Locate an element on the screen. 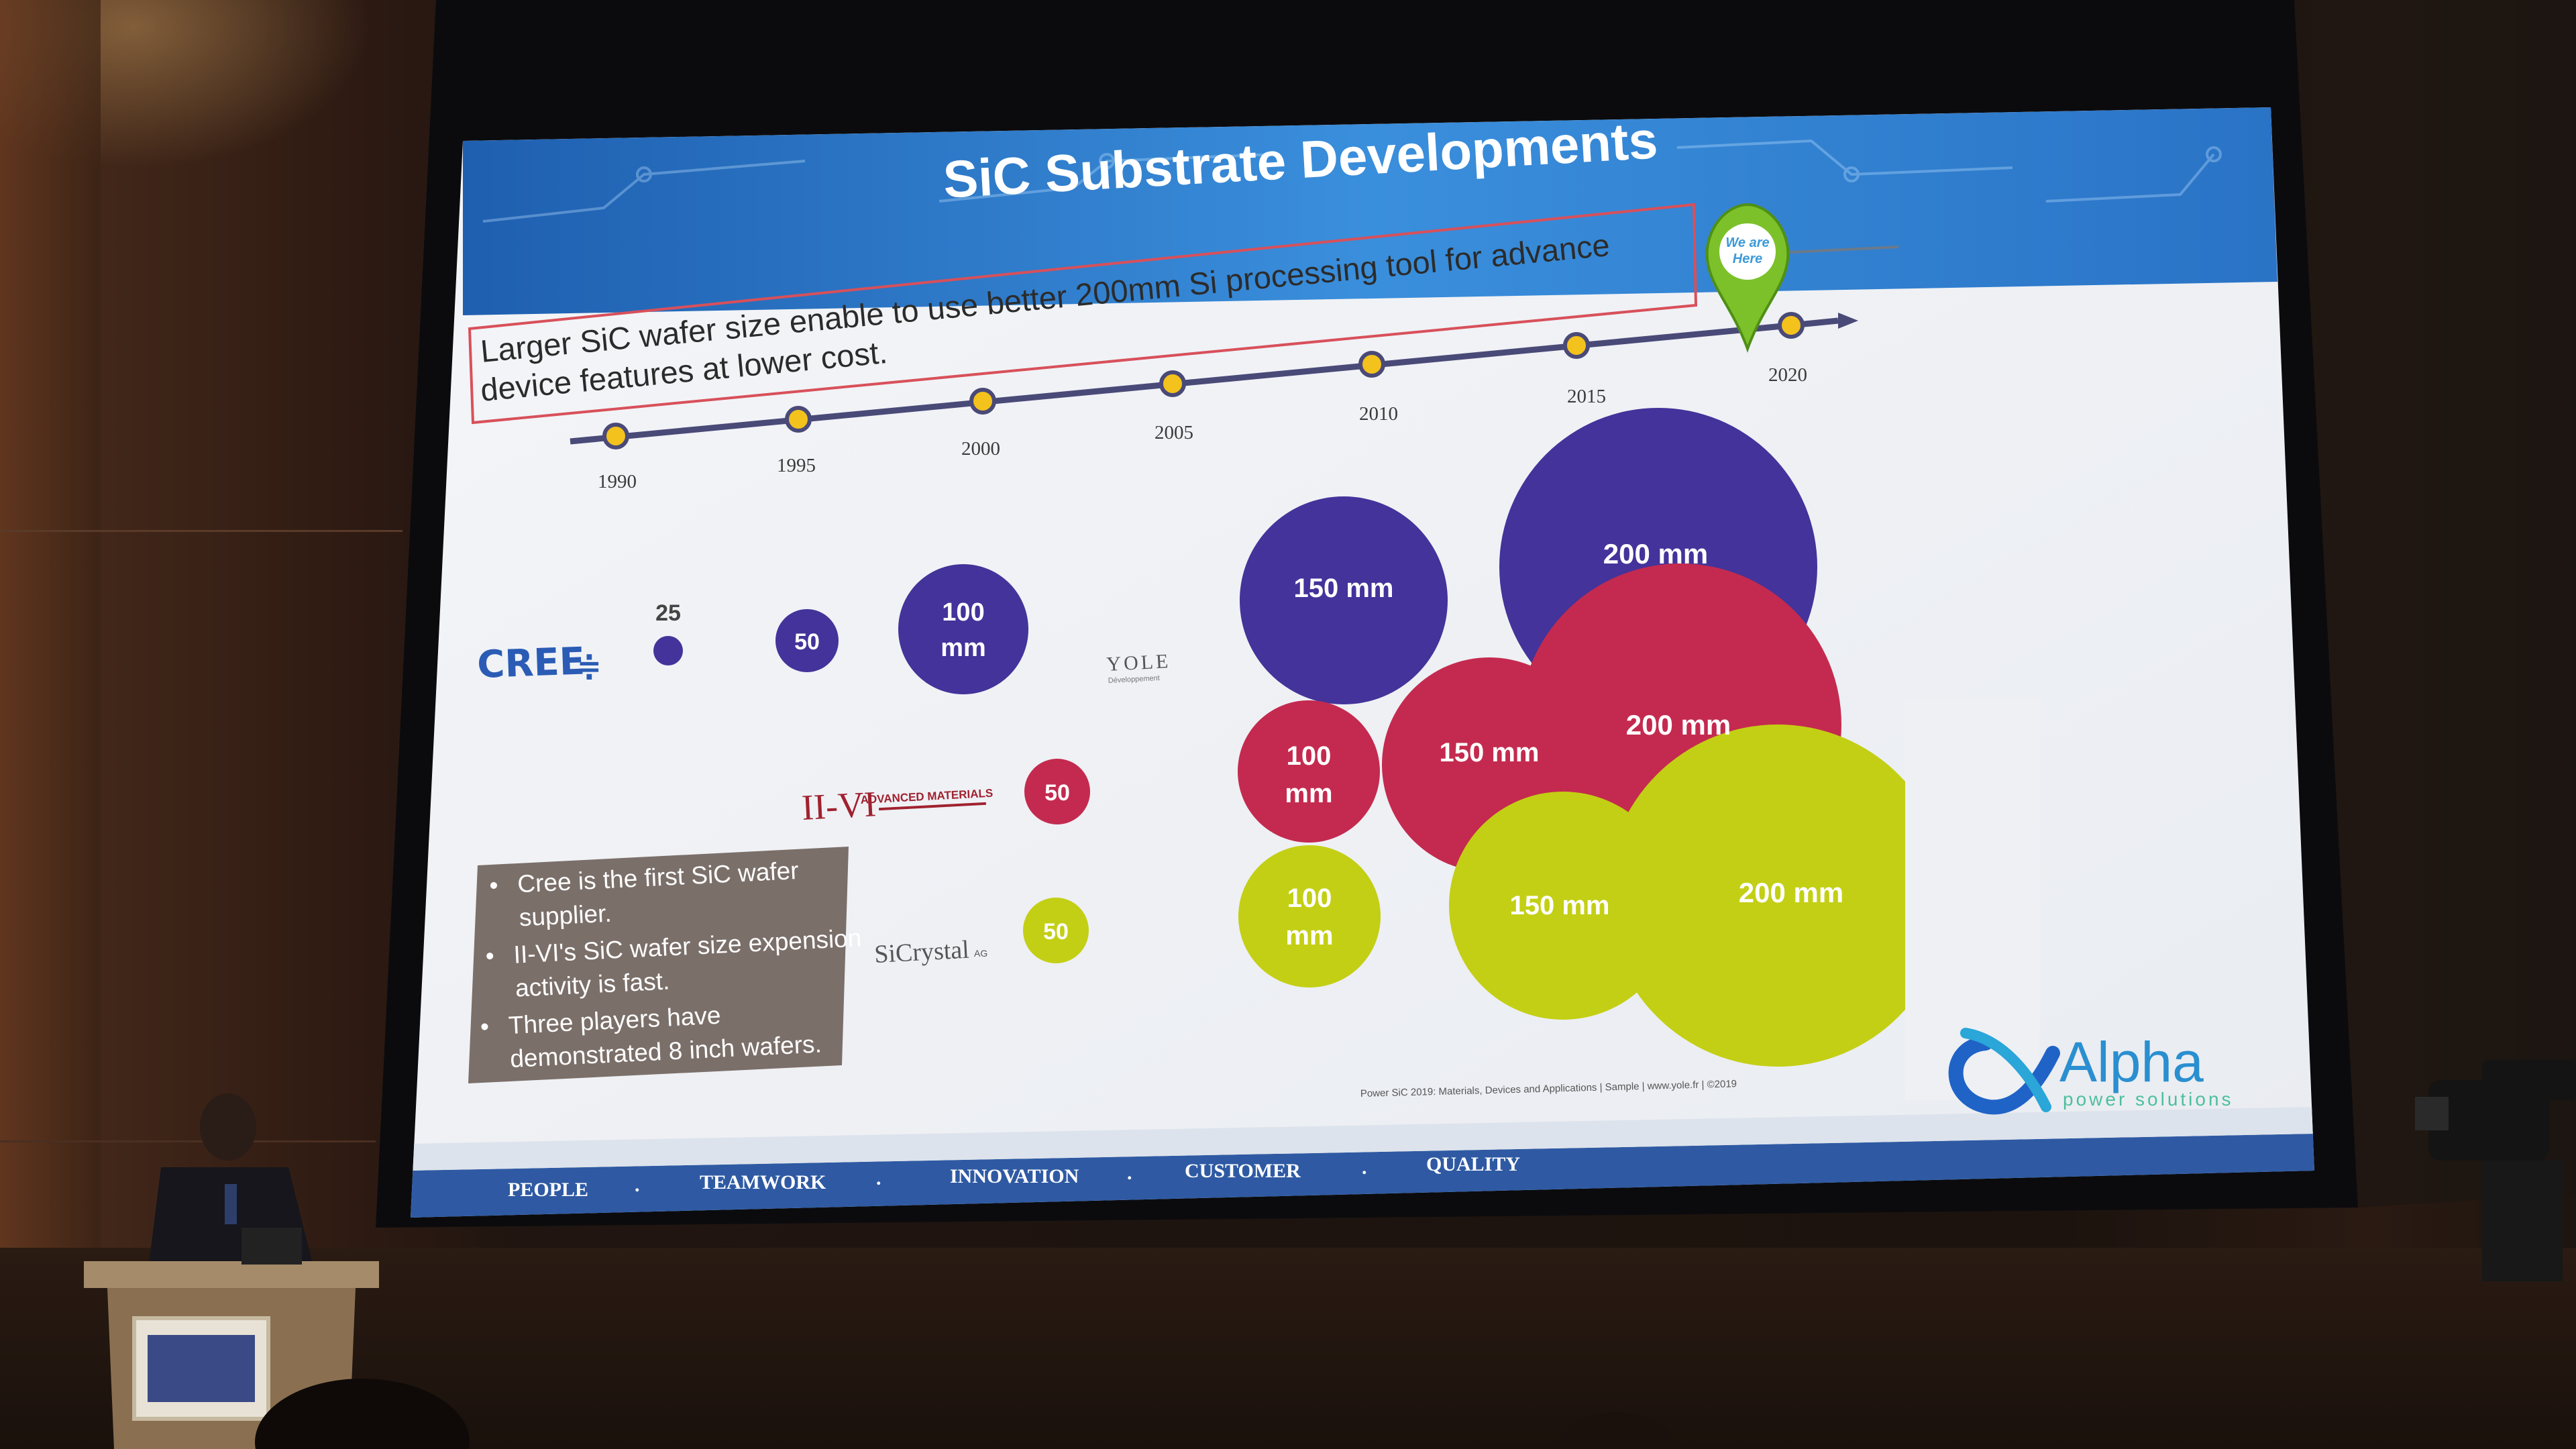 The image size is (2576, 1449). timeline-arrow is located at coordinates (1848, 321).